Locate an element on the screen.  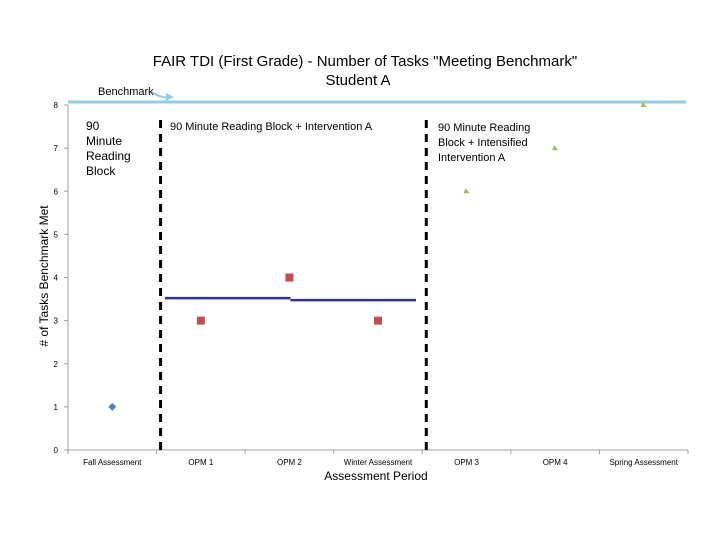
x-tick-label: Winter Assessment is located at coordinates (378, 462).